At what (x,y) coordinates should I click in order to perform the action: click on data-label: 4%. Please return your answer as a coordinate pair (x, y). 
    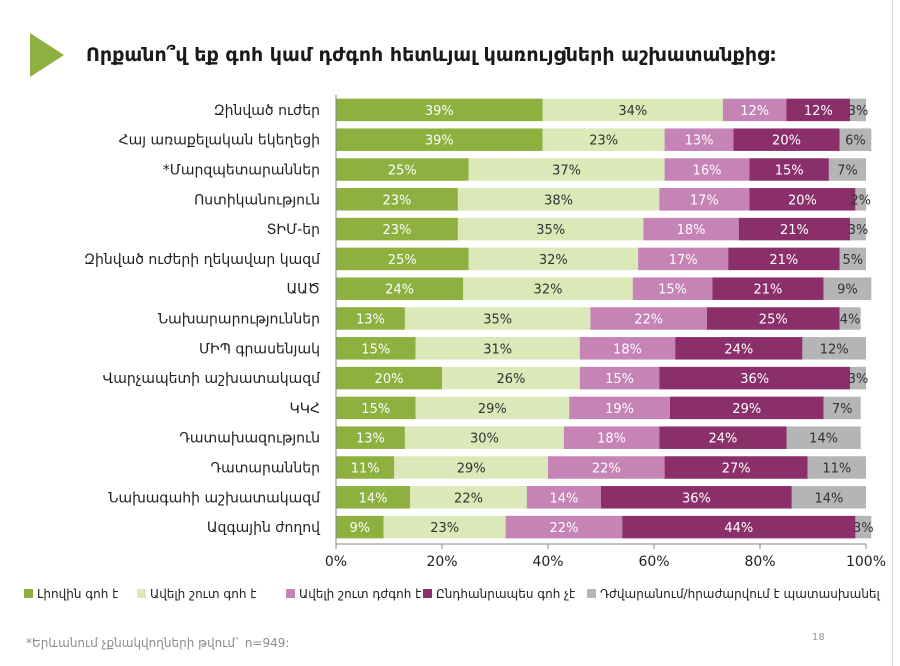
    Looking at the image, I should click on (850, 320).